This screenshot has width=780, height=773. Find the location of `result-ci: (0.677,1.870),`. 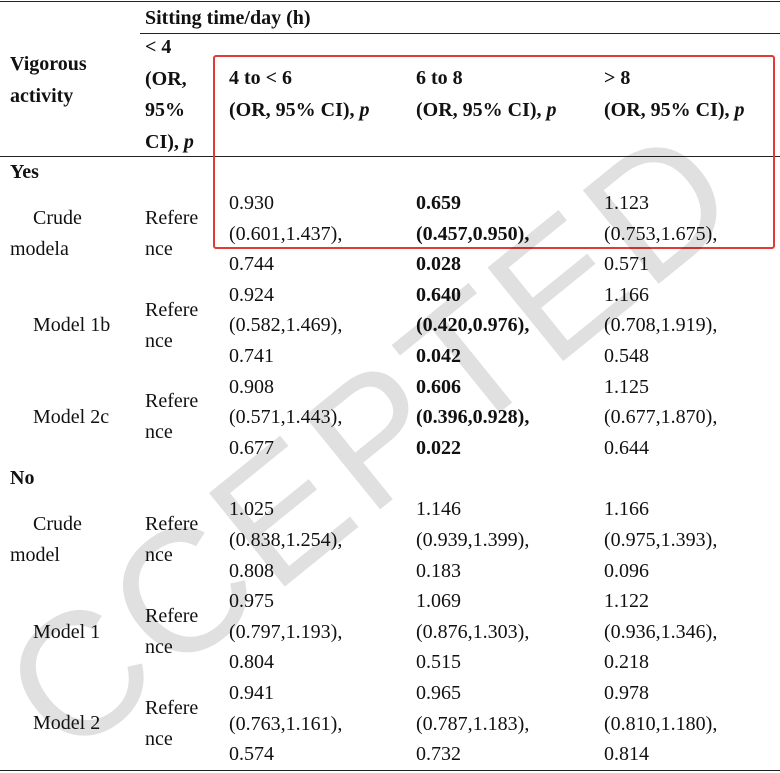

result-ci: (0.677,1.870), is located at coordinates (661, 417).